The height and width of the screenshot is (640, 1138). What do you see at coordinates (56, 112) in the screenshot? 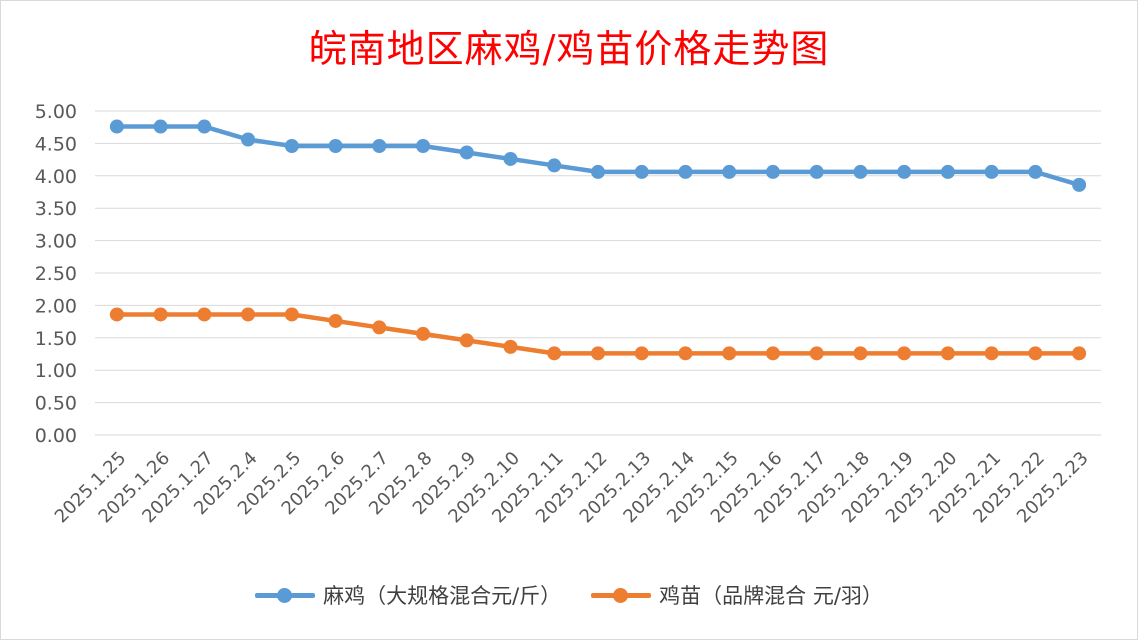
I see `y-tick-label: 5.00` at bounding box center [56, 112].